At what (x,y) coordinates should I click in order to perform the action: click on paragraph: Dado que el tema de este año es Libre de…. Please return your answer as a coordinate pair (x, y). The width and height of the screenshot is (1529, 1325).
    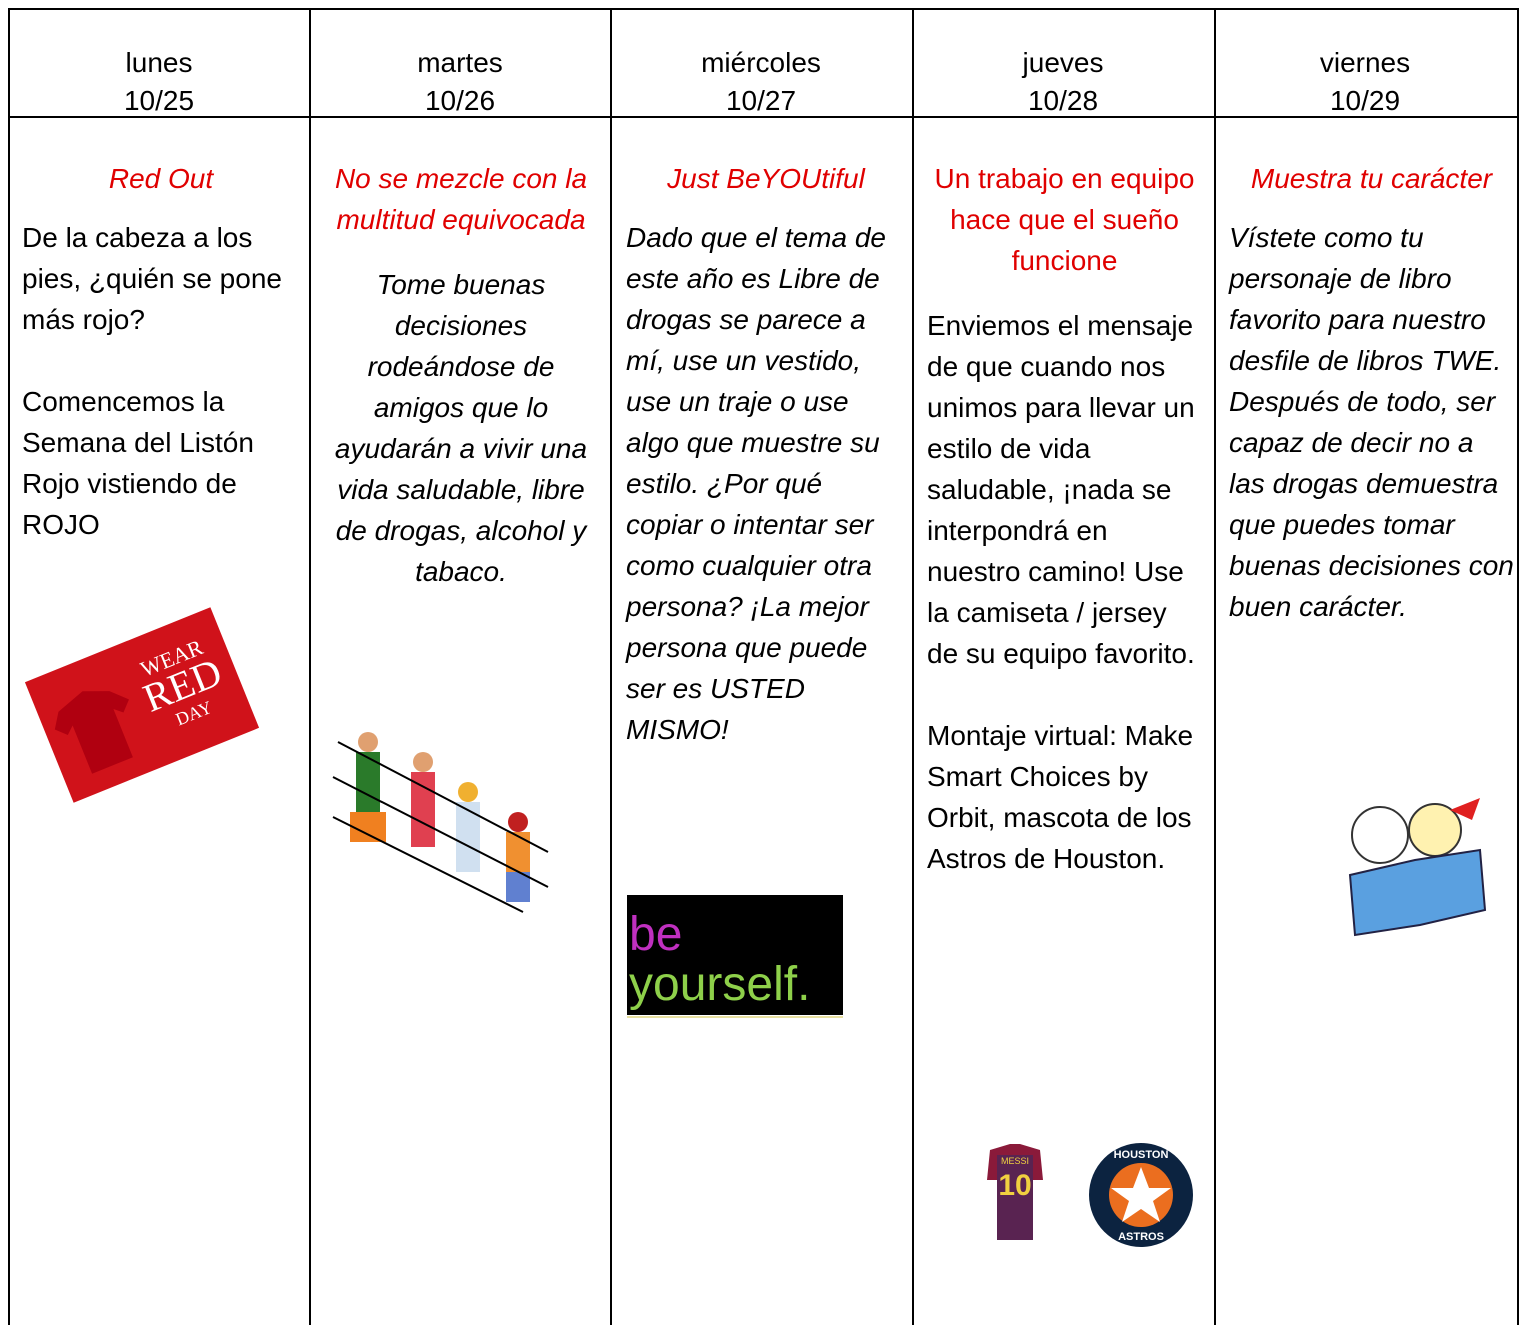
    Looking at the image, I should click on (756, 483).